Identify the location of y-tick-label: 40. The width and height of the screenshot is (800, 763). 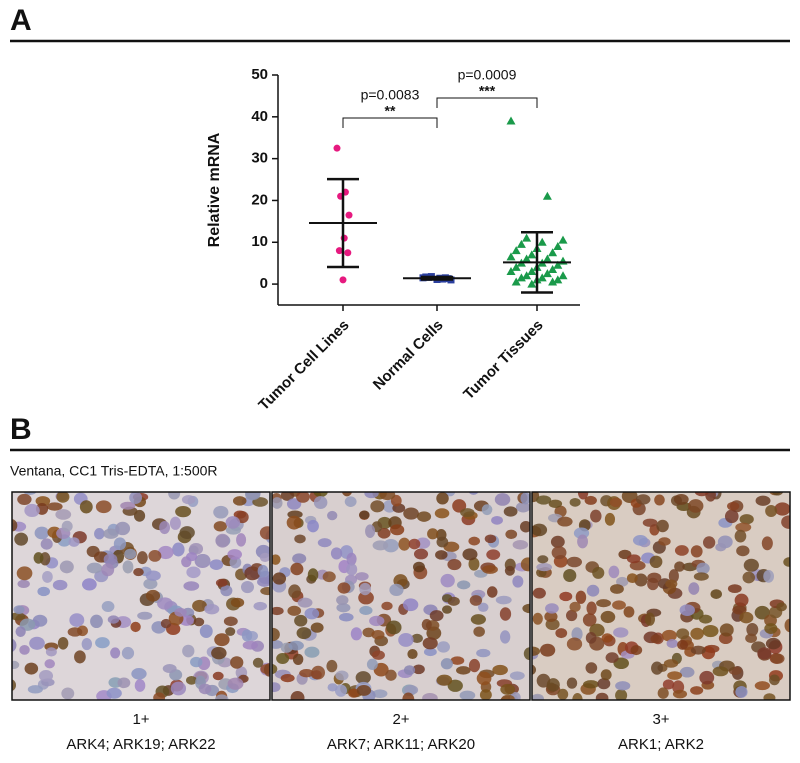
(259, 116).